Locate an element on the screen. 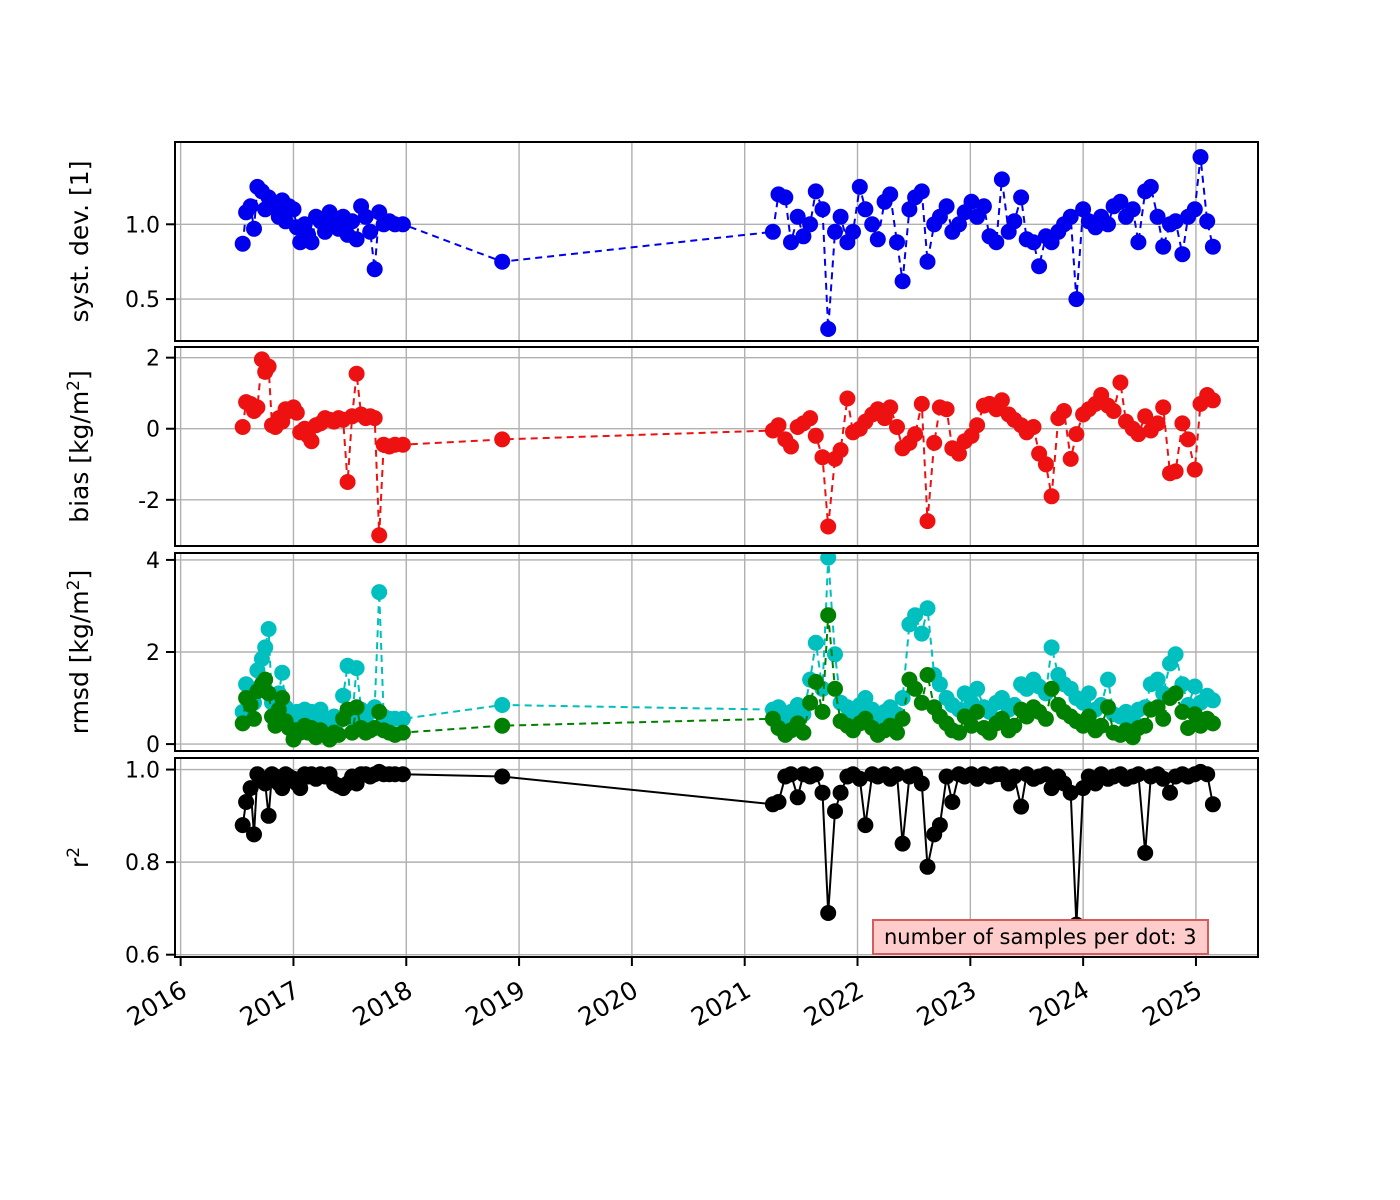 This screenshot has height=1200, width=1400. panel-rmsd: 0 2 4 rmsd [kg/m2] is located at coordinates (661, 653).